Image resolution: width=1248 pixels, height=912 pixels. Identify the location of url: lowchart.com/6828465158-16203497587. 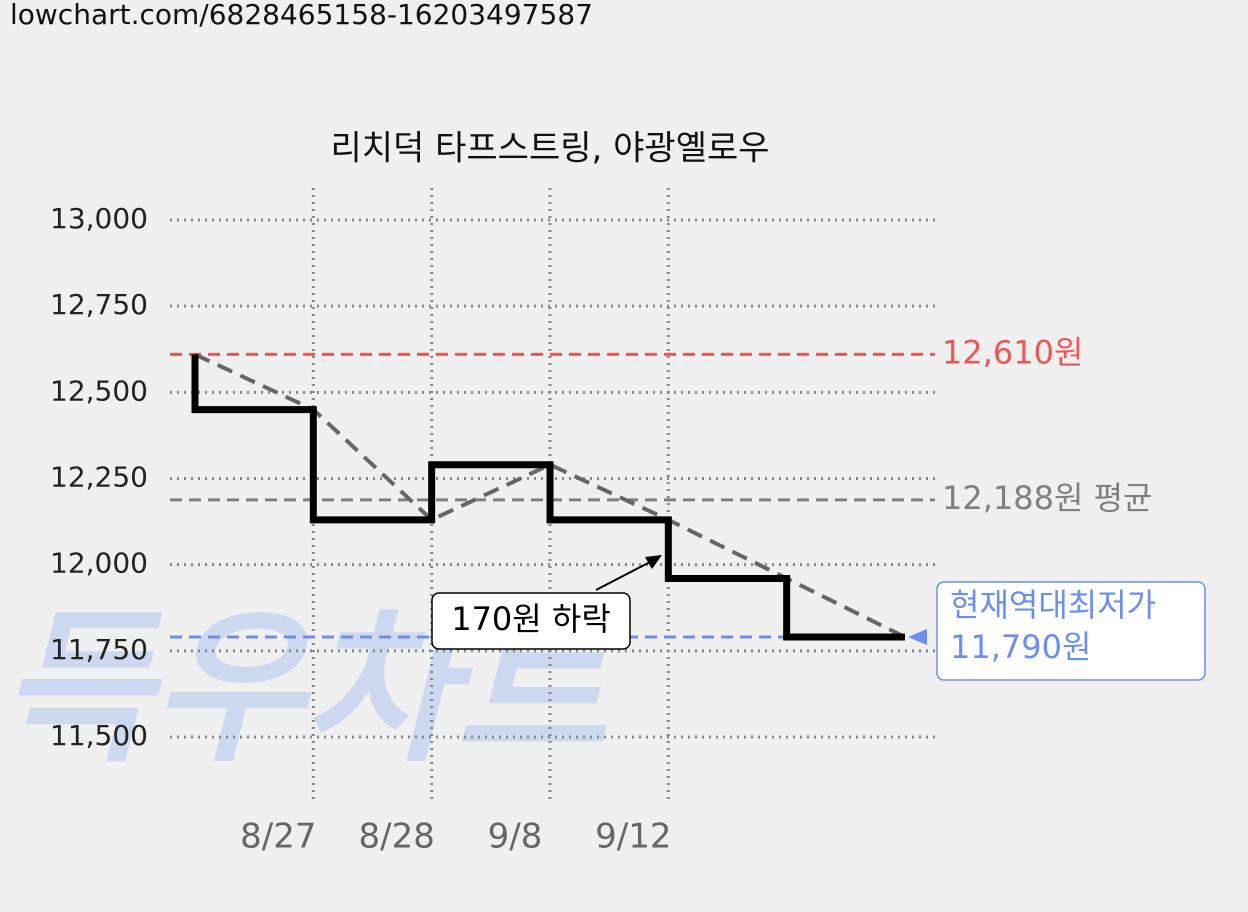
(301, 15).